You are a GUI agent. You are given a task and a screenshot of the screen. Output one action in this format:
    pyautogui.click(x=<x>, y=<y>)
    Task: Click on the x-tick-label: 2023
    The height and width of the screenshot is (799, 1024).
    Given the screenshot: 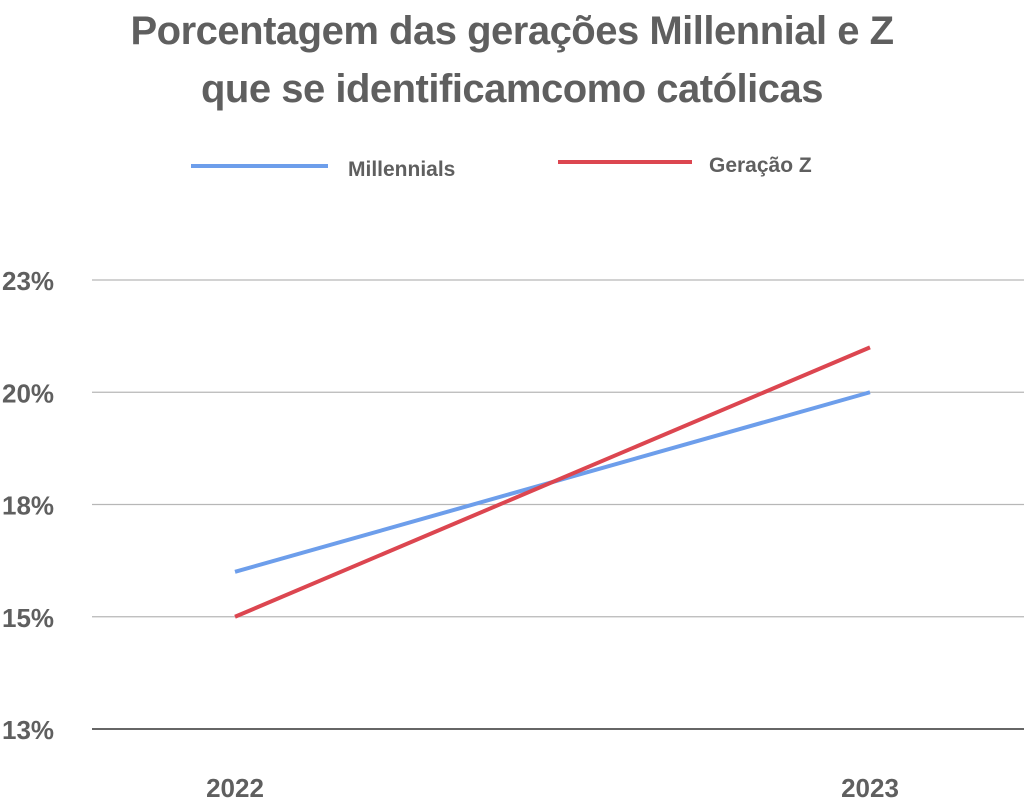 What is the action you would take?
    pyautogui.click(x=870, y=786)
    